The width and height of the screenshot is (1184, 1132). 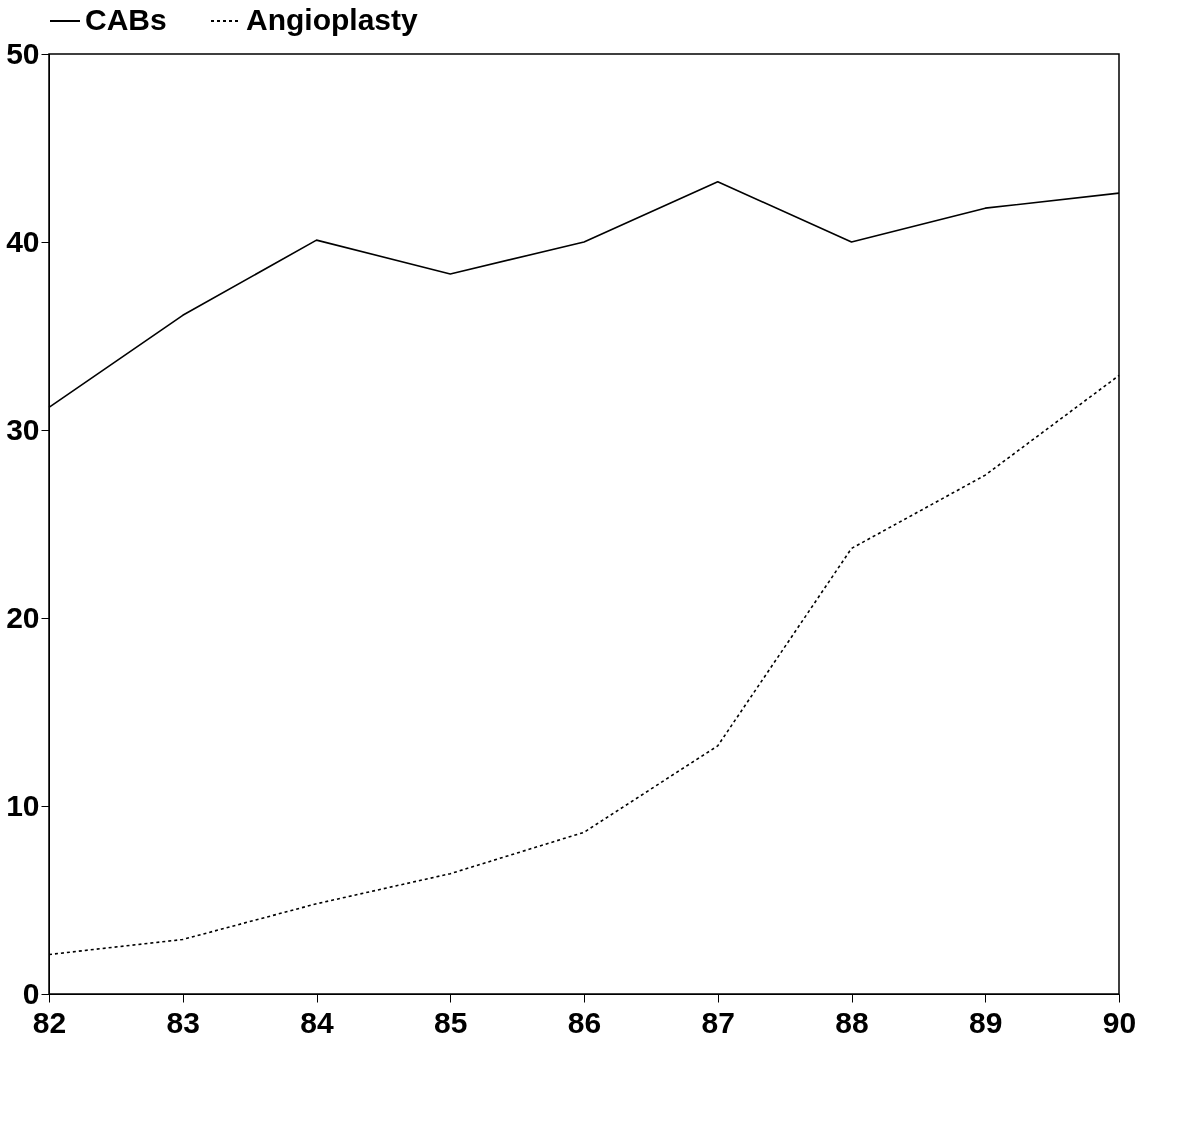 I want to click on y-tick-label: 50, so click(x=23, y=53).